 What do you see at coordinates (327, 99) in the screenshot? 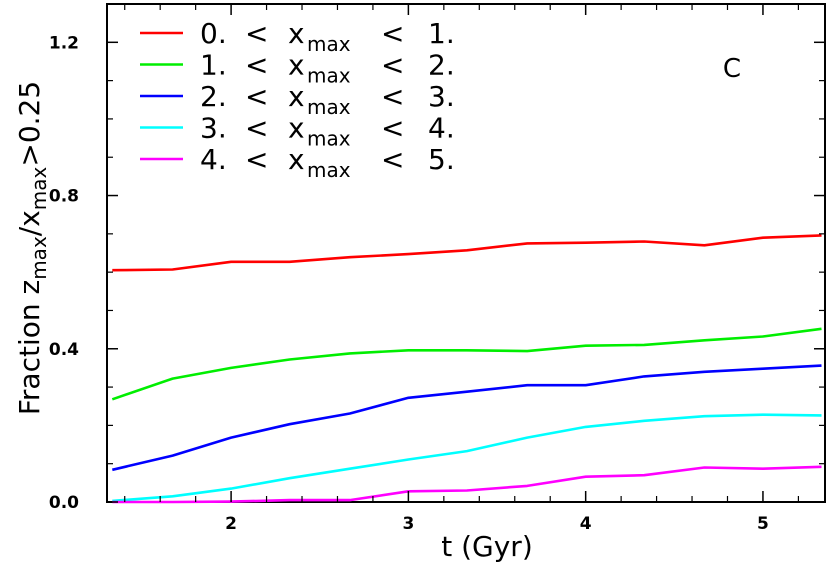
I see `legend-label-3: 2. < x max <3.` at bounding box center [327, 99].